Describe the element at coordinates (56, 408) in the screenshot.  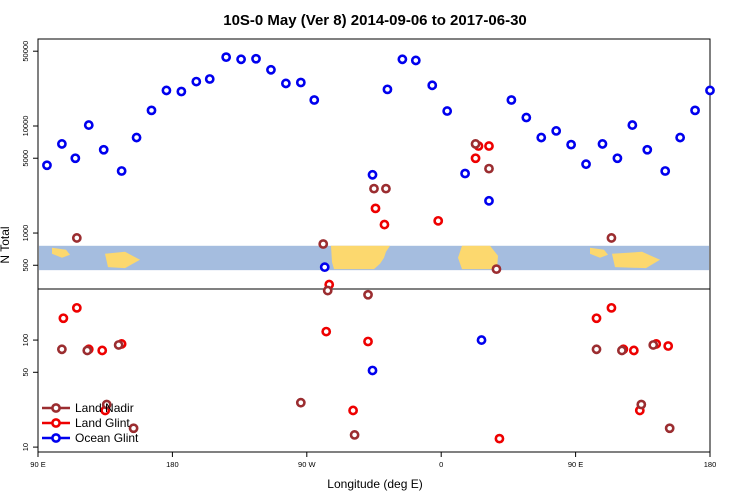
I see `legend-marker-land-nadir` at that location.